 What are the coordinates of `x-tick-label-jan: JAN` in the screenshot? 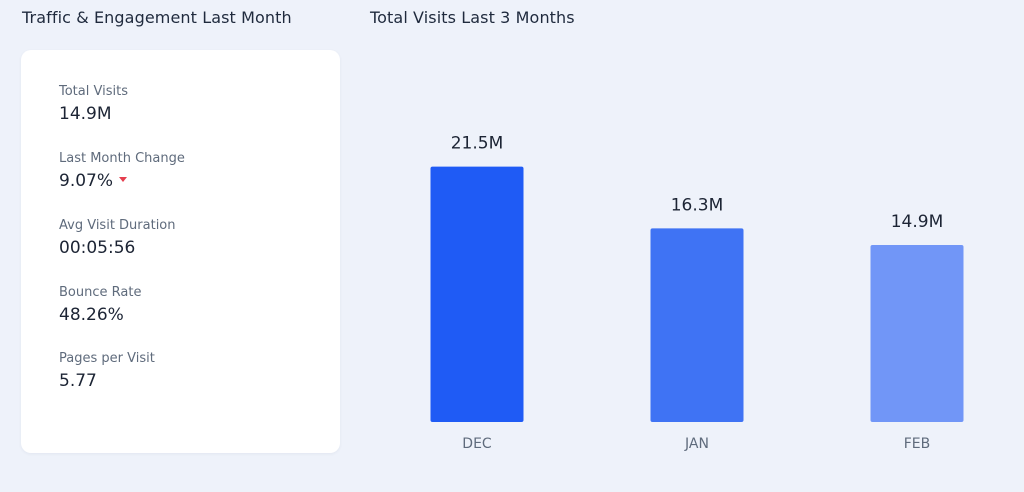 It's located at (696, 444).